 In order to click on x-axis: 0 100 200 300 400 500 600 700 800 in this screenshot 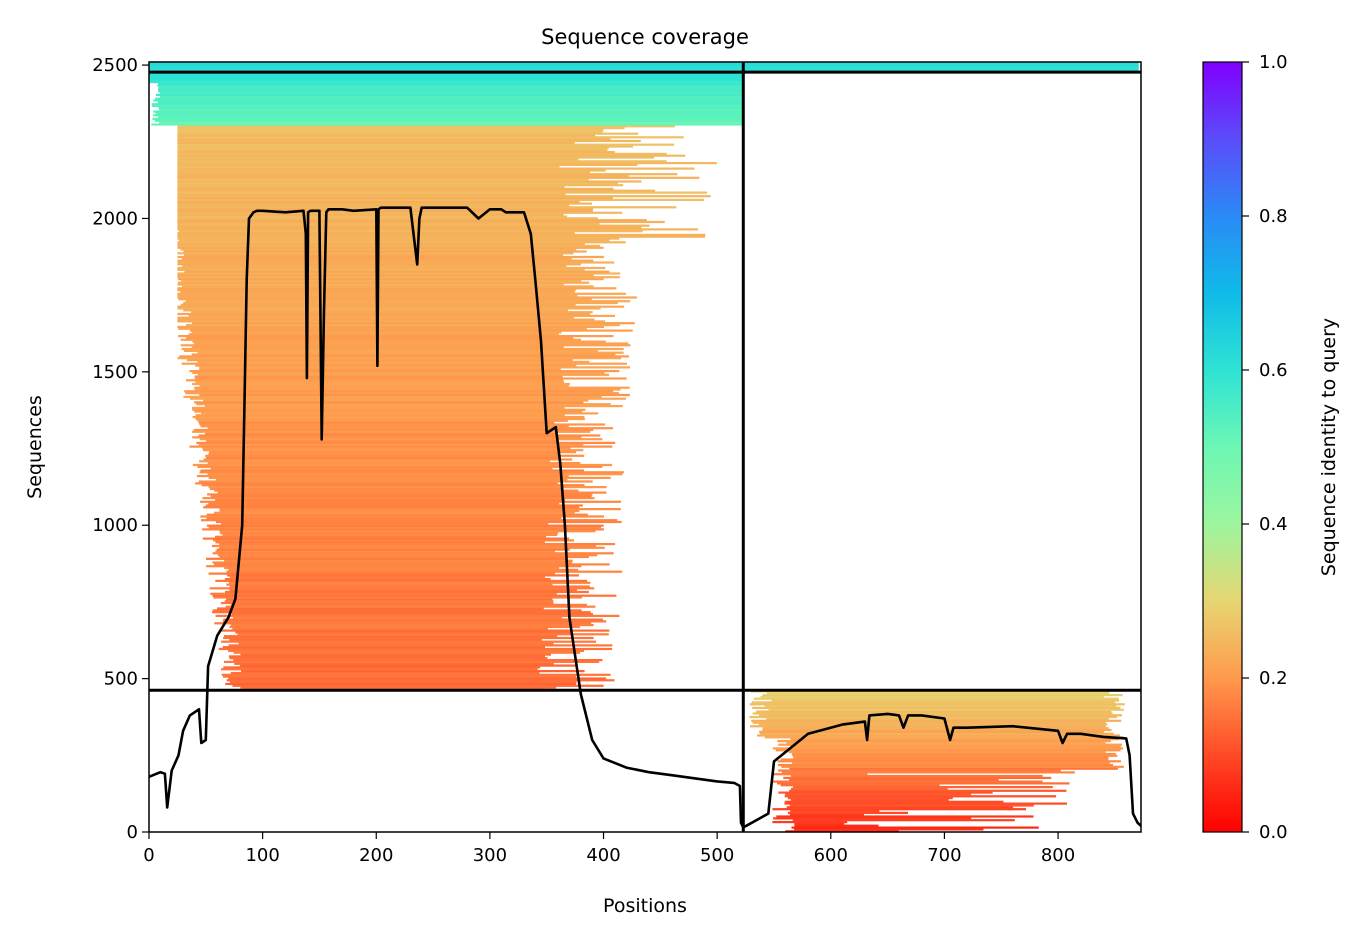, I will do `click(609, 849)`.